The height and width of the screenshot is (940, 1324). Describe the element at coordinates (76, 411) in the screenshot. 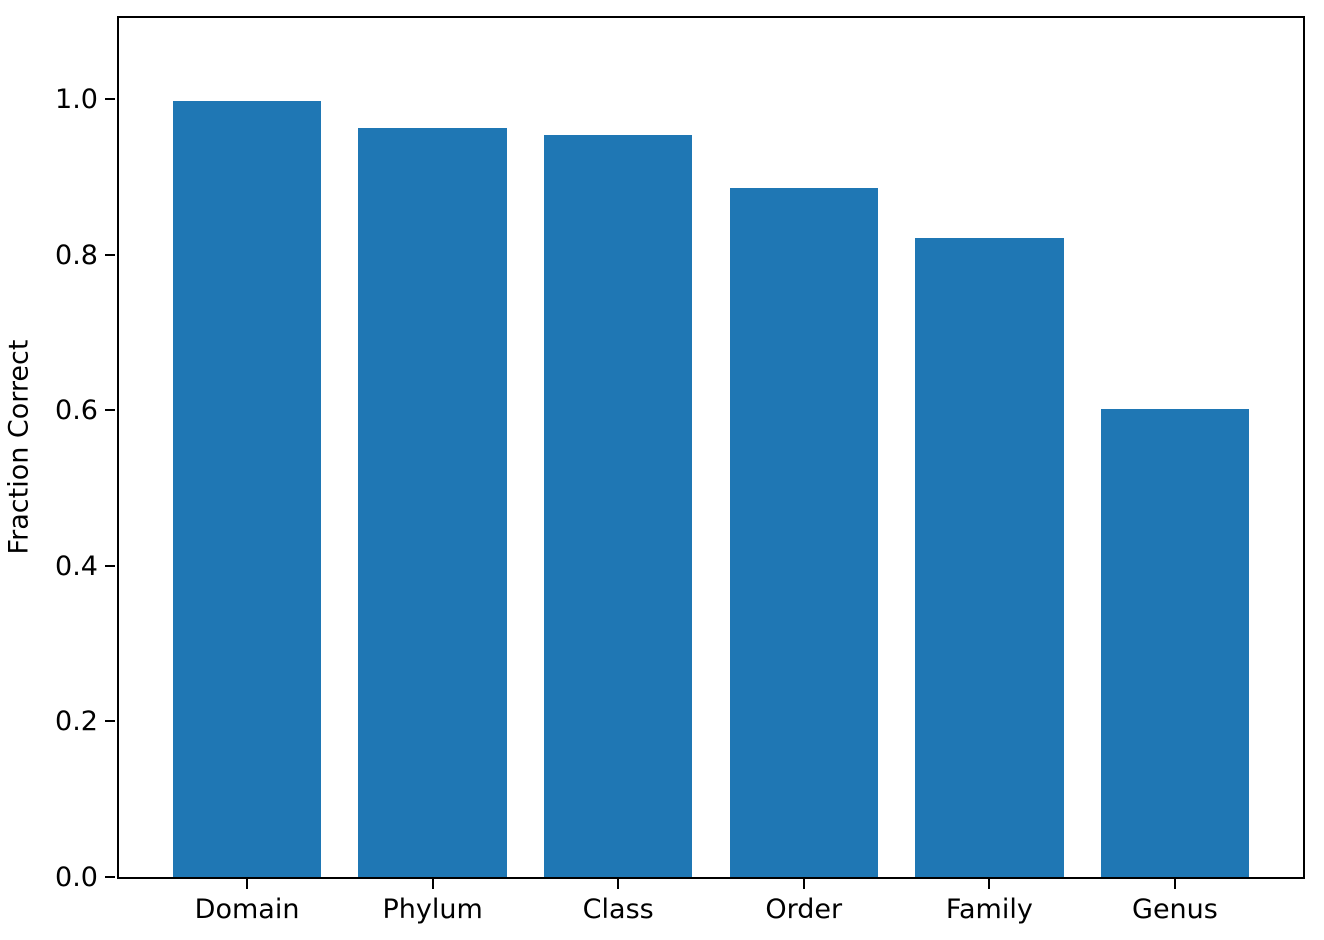

I see `y-tick-label: 0.6` at that location.